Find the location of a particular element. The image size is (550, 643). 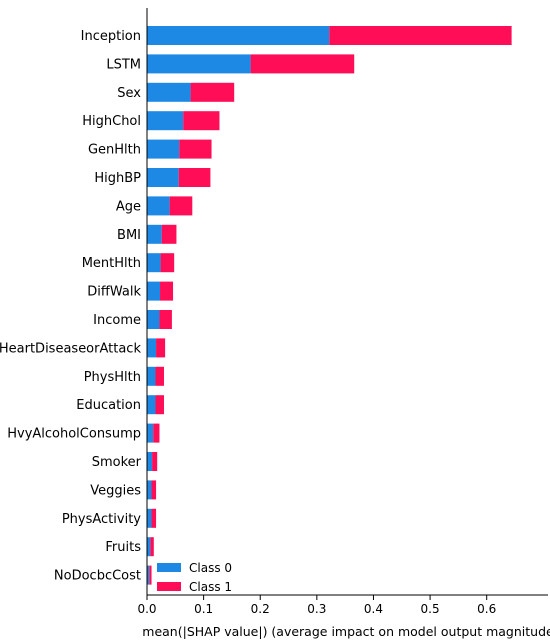

bar-class1-nodocbccost is located at coordinates (150, 575).